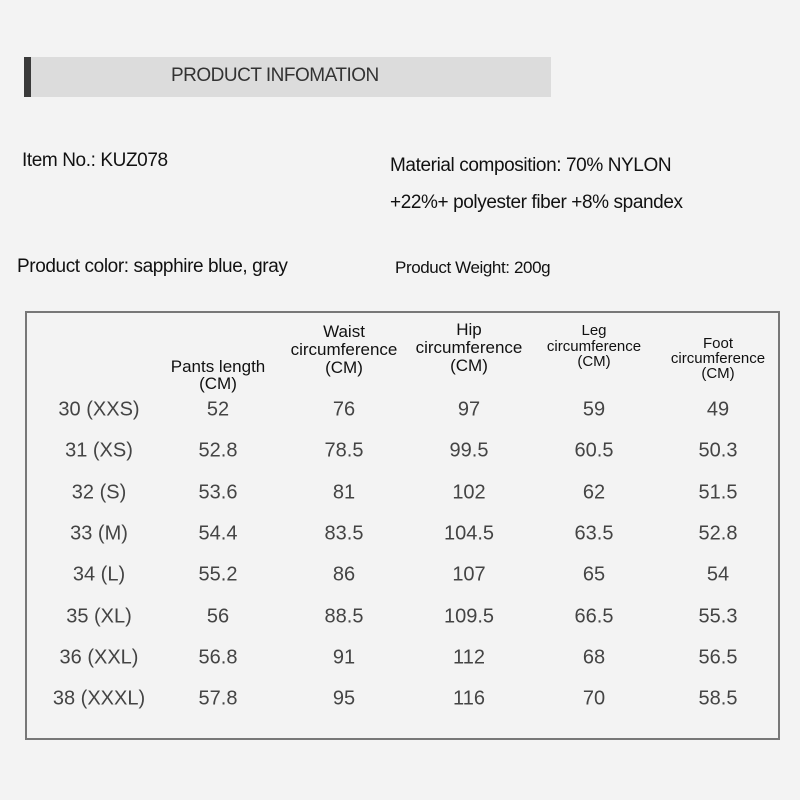 This screenshot has height=800, width=800. Describe the element at coordinates (469, 574) in the screenshot. I see `measurement-cell: 107` at that location.